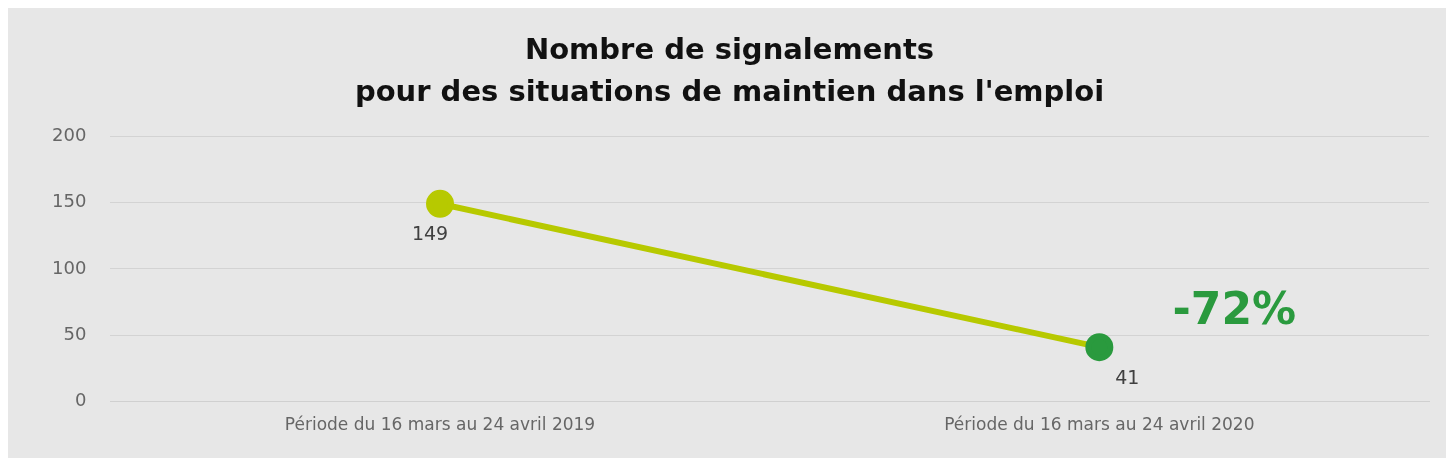  I want to click on data-label: 41, so click(1127, 376).